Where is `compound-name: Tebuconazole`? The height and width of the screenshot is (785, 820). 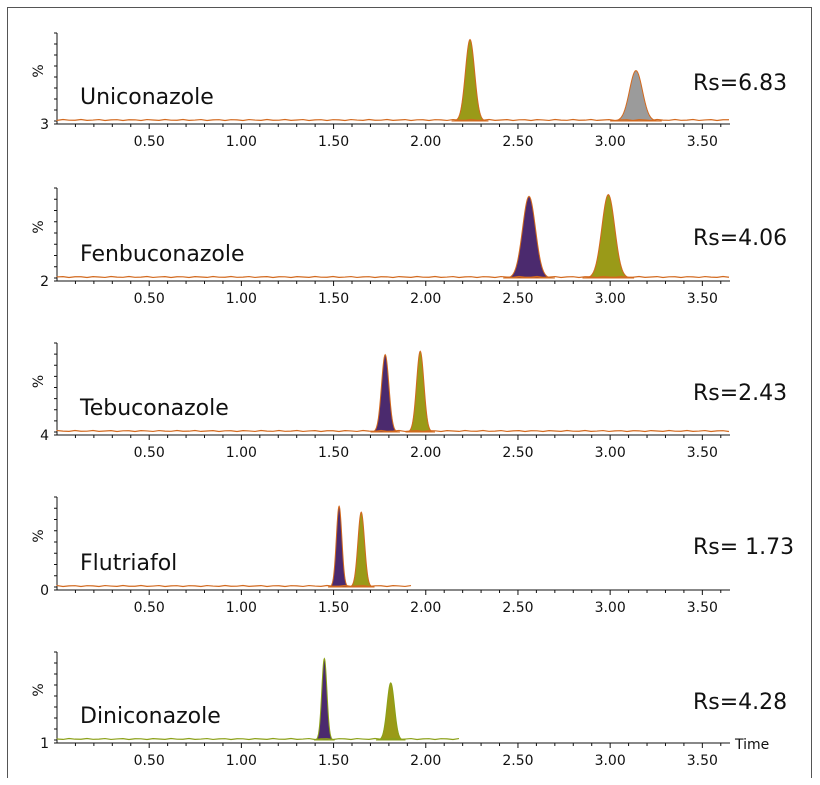
compound-name: Tebuconazole is located at coordinates (154, 408).